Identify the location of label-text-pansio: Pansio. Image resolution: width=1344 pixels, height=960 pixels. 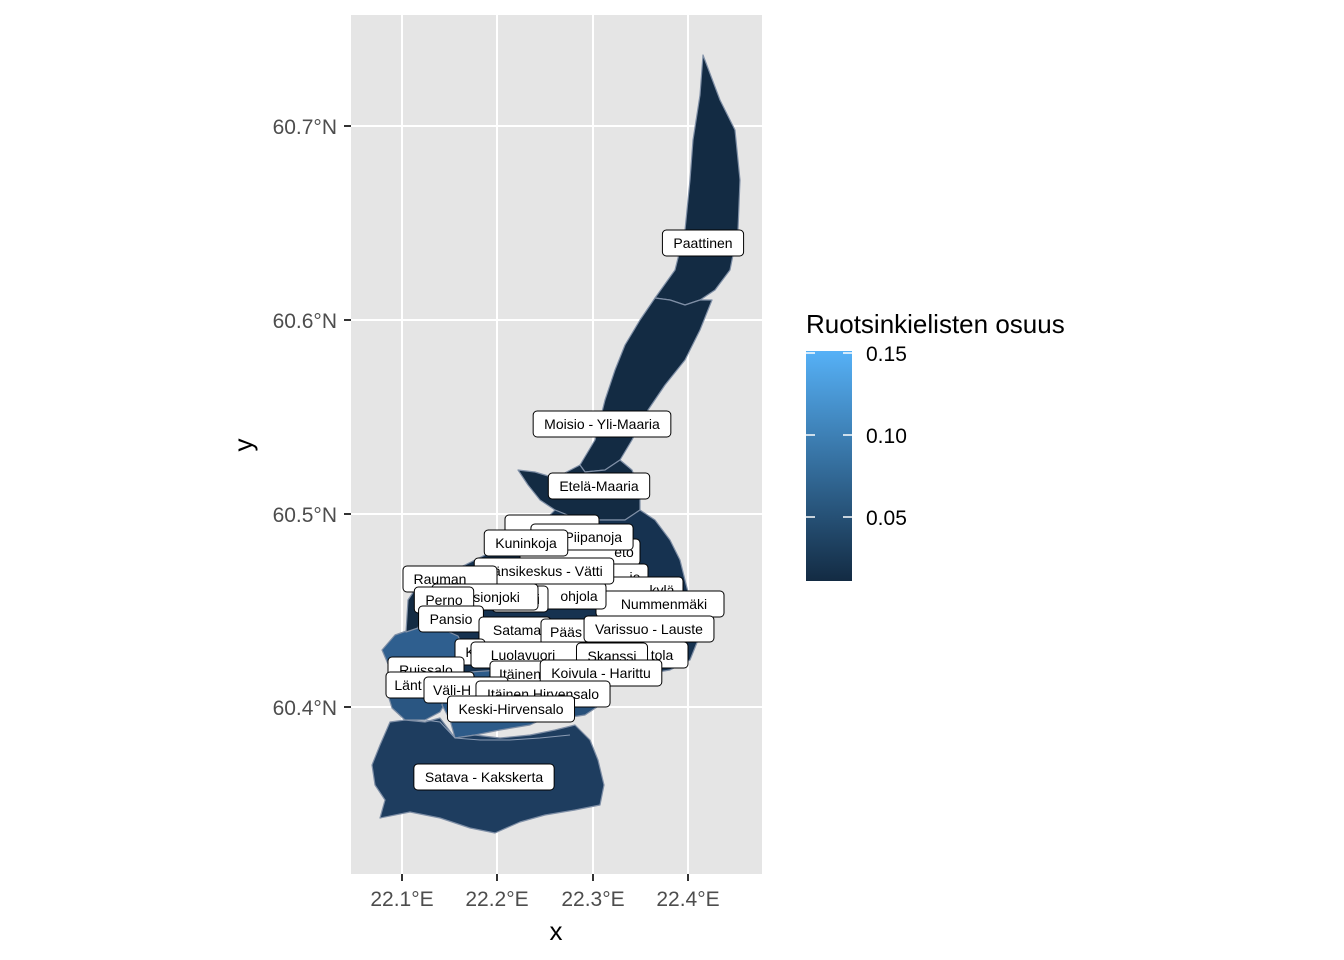
(451, 619).